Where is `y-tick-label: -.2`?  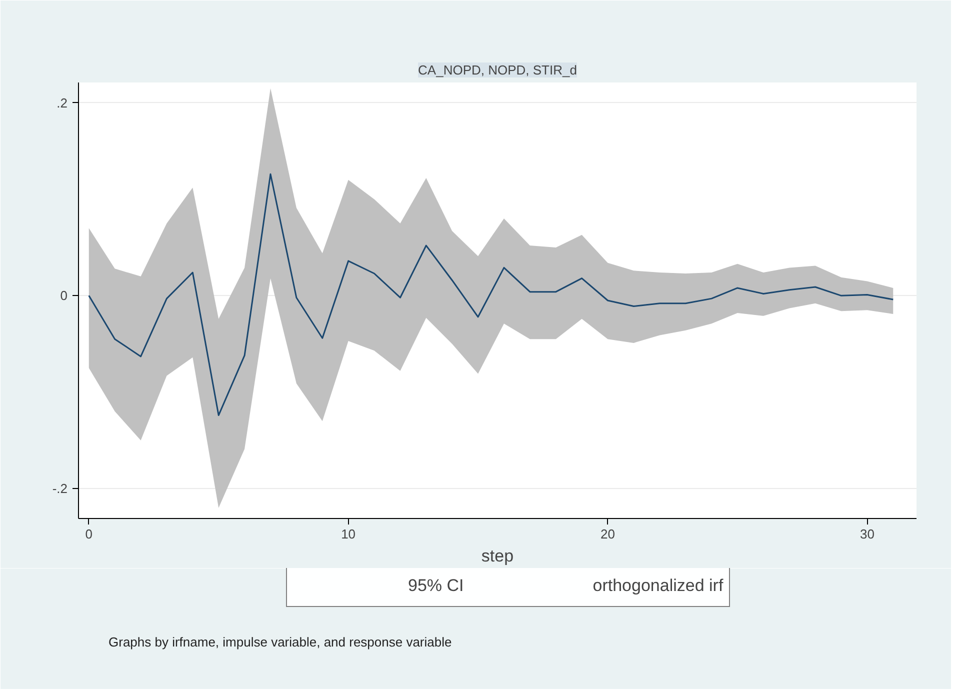
y-tick-label: -.2 is located at coordinates (60, 488).